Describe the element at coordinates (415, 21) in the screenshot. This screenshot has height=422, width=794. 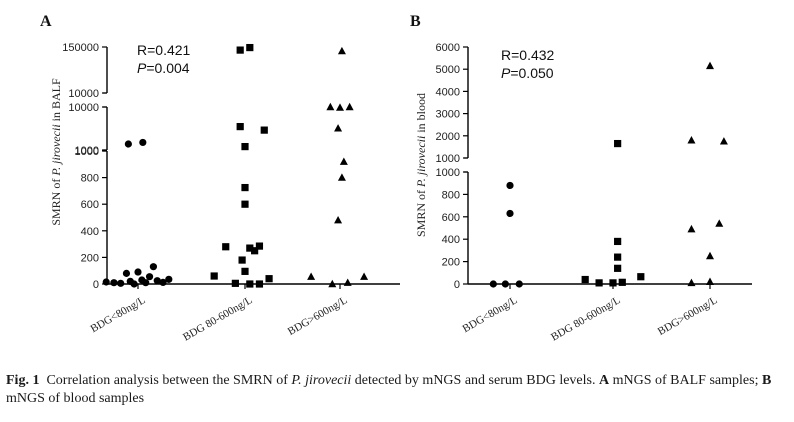
I see `panel-label: B` at that location.